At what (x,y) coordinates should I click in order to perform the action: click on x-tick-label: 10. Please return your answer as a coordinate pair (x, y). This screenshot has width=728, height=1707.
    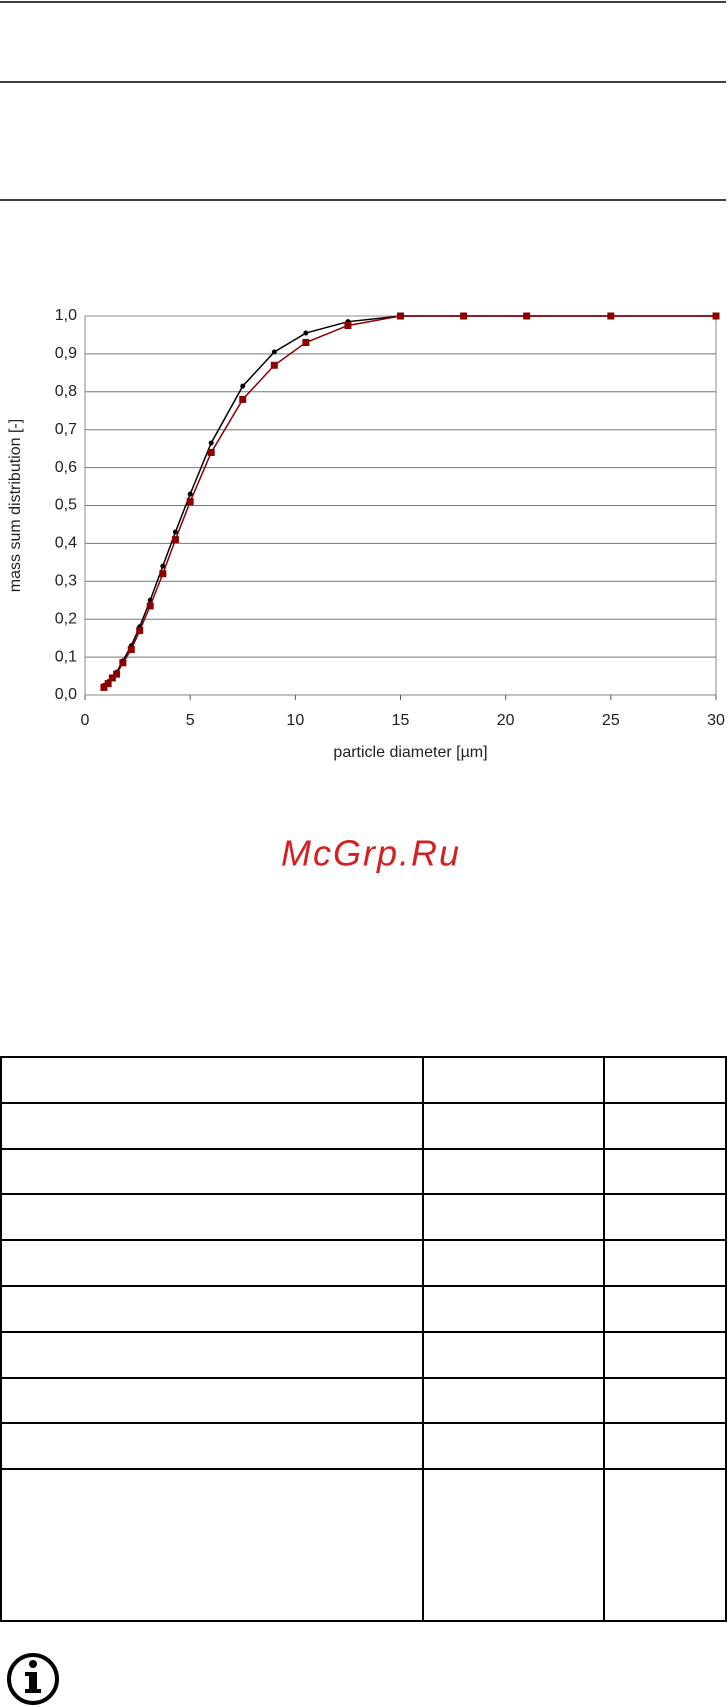
    Looking at the image, I should click on (295, 720).